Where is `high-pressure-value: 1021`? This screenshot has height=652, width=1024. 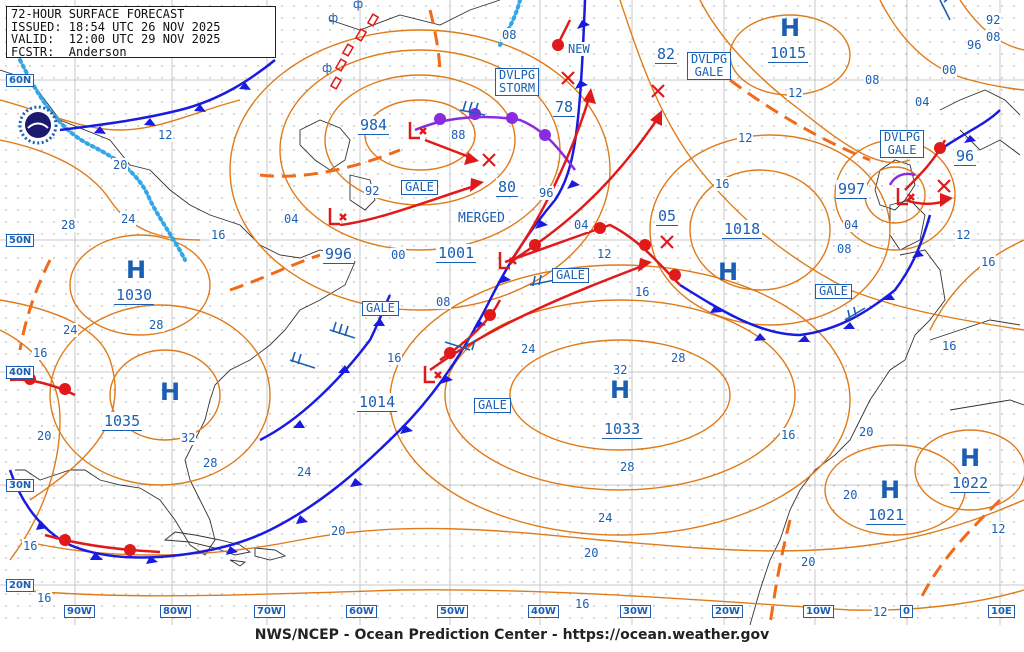
high-pressure-value: 1021 is located at coordinates (886, 515).